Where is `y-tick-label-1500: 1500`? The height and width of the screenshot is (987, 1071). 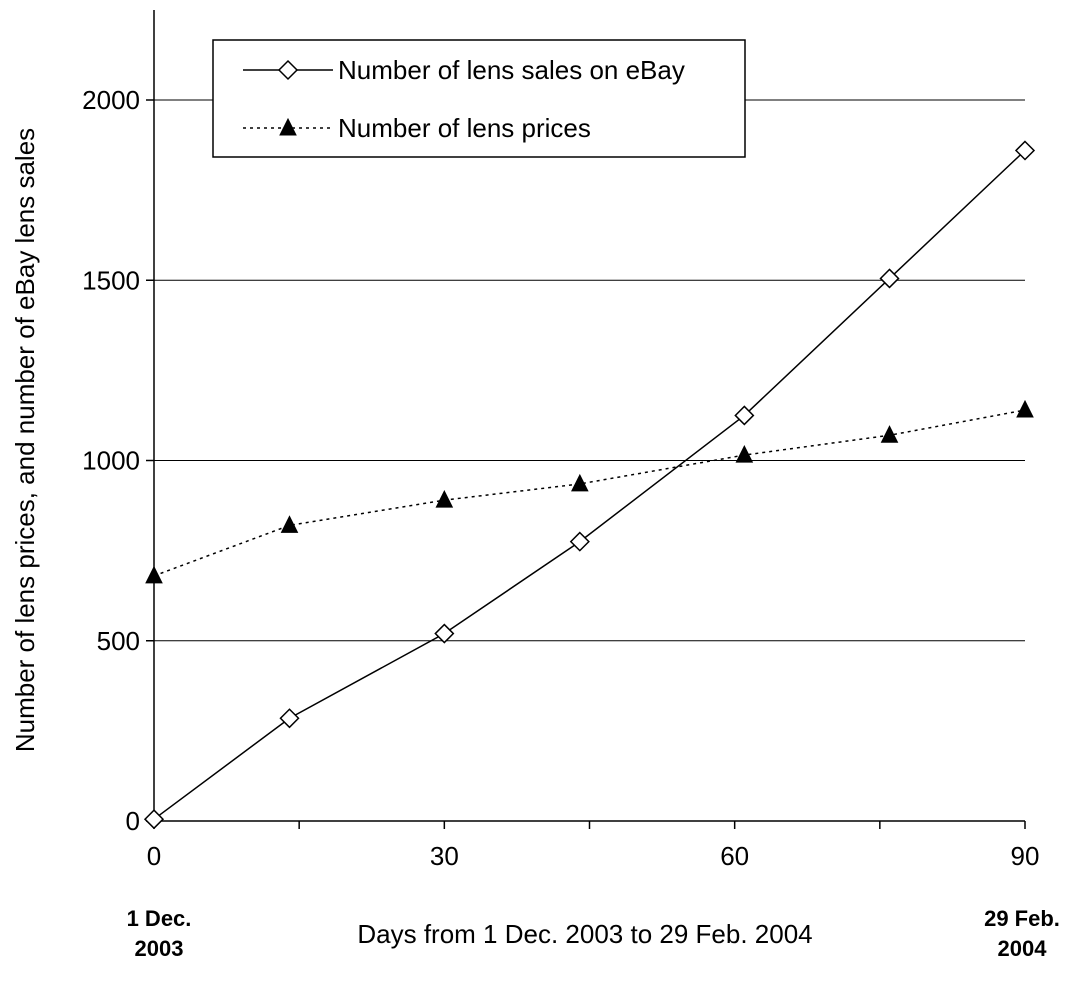 y-tick-label-1500: 1500 is located at coordinates (111, 280).